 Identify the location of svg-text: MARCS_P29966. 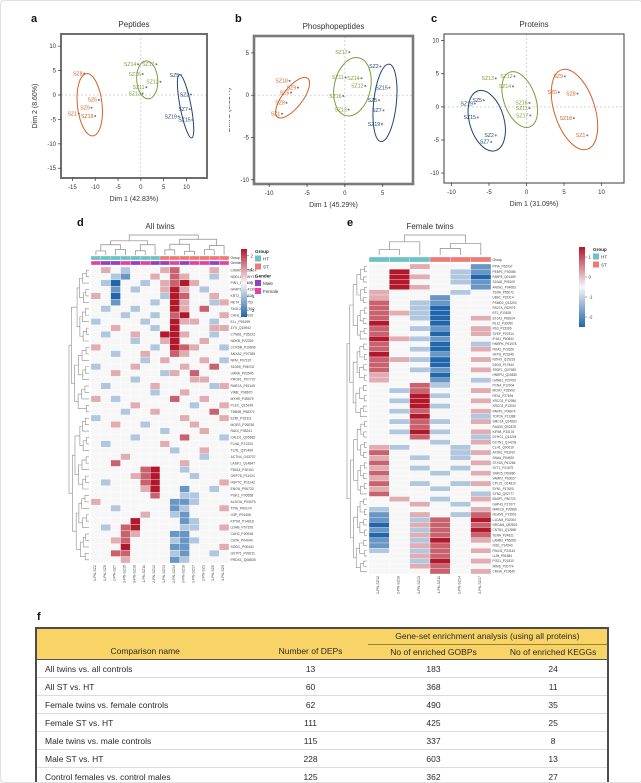
(505, 510).